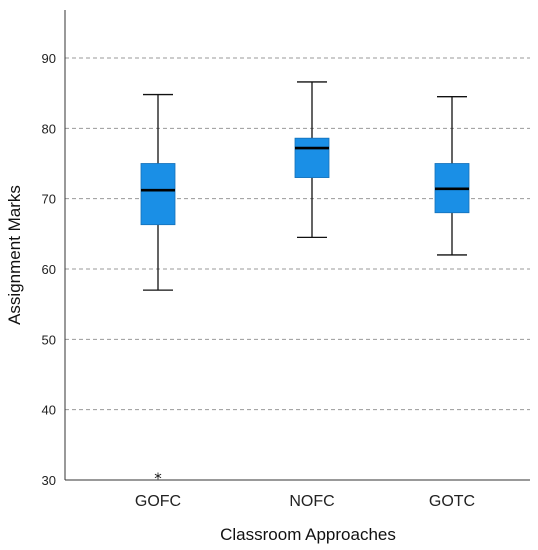 The image size is (538, 550). I want to click on x-category-labels: GOFC NOFC GOTC, so click(305, 501).